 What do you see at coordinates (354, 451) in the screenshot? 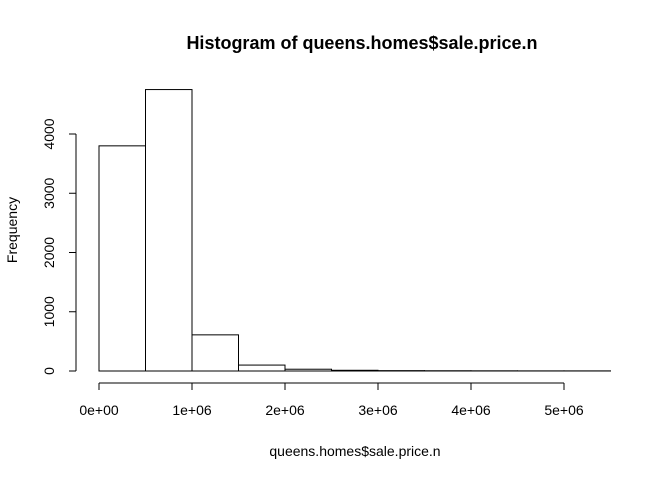
I see `x-axis-label: queens.homes$sale.price.n` at bounding box center [354, 451].